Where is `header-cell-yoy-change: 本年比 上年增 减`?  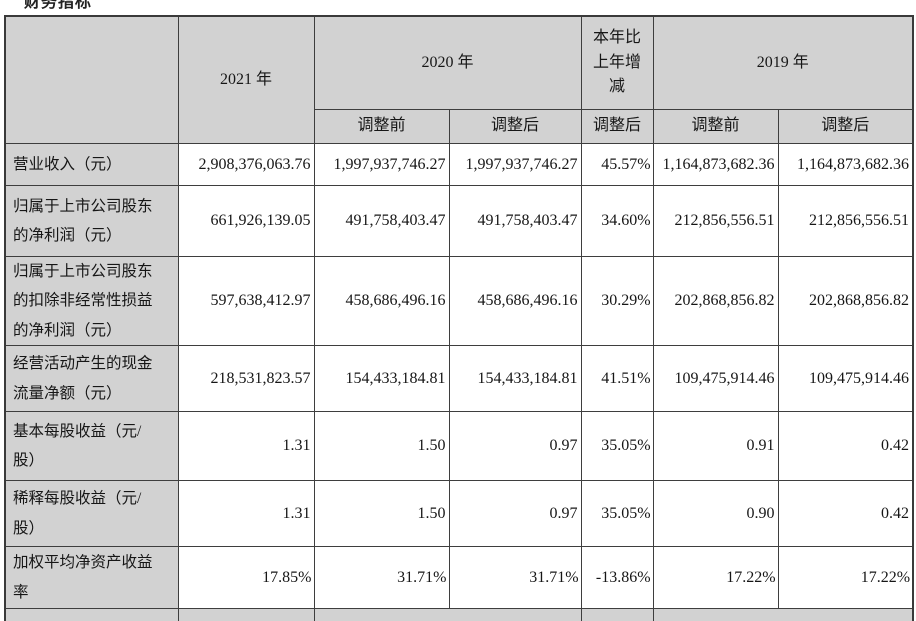
header-cell-yoy-change: 本年比 上年增 减 is located at coordinates (617, 62).